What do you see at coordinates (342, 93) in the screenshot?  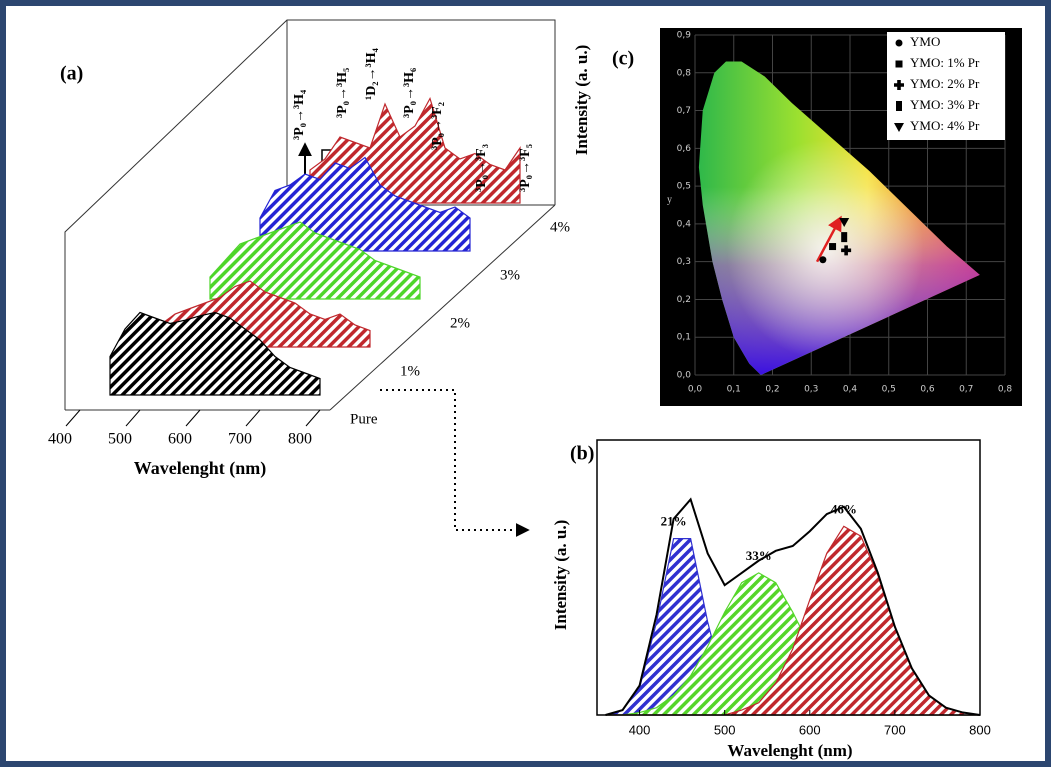 I see `transition-label: ³P₀→³H₅` at bounding box center [342, 93].